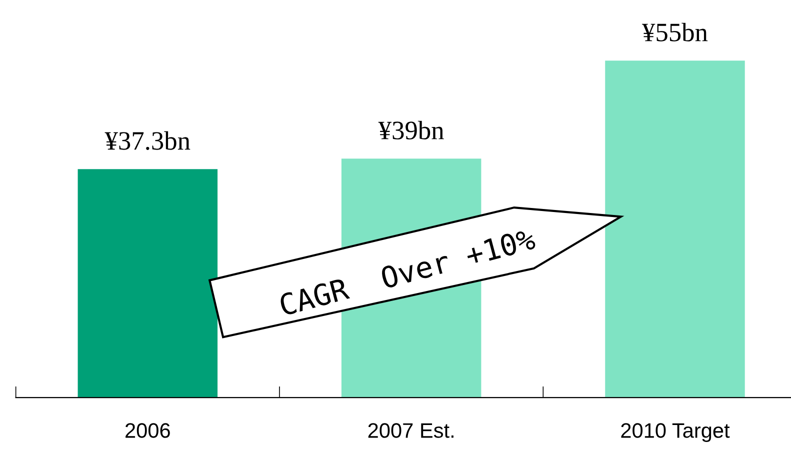  What do you see at coordinates (407, 271) in the screenshot?
I see `annotation: CAGR Over +10%` at bounding box center [407, 271].